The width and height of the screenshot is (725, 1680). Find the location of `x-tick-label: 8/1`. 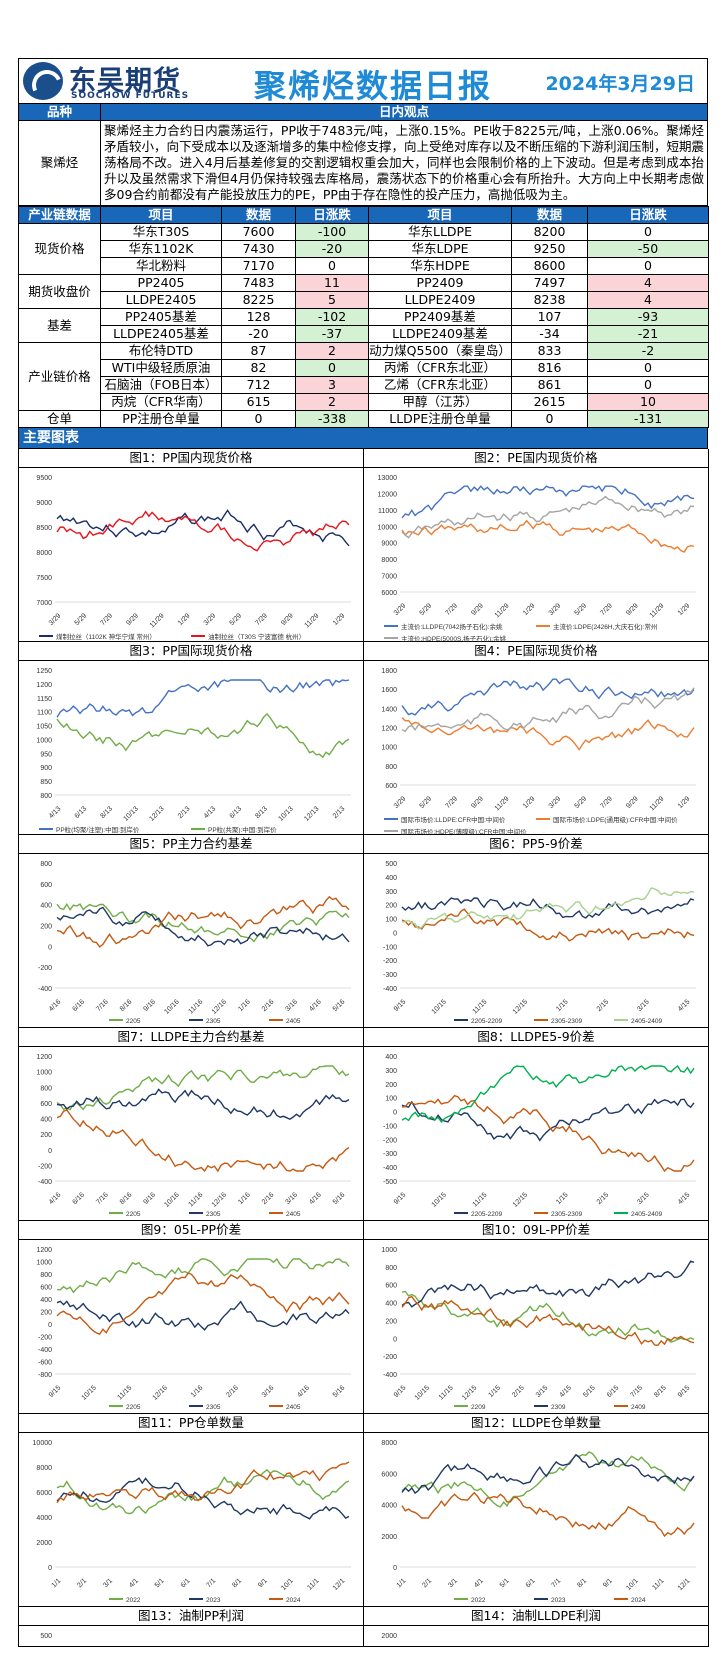

x-tick-label: 8/1 is located at coordinates (582, 1583).